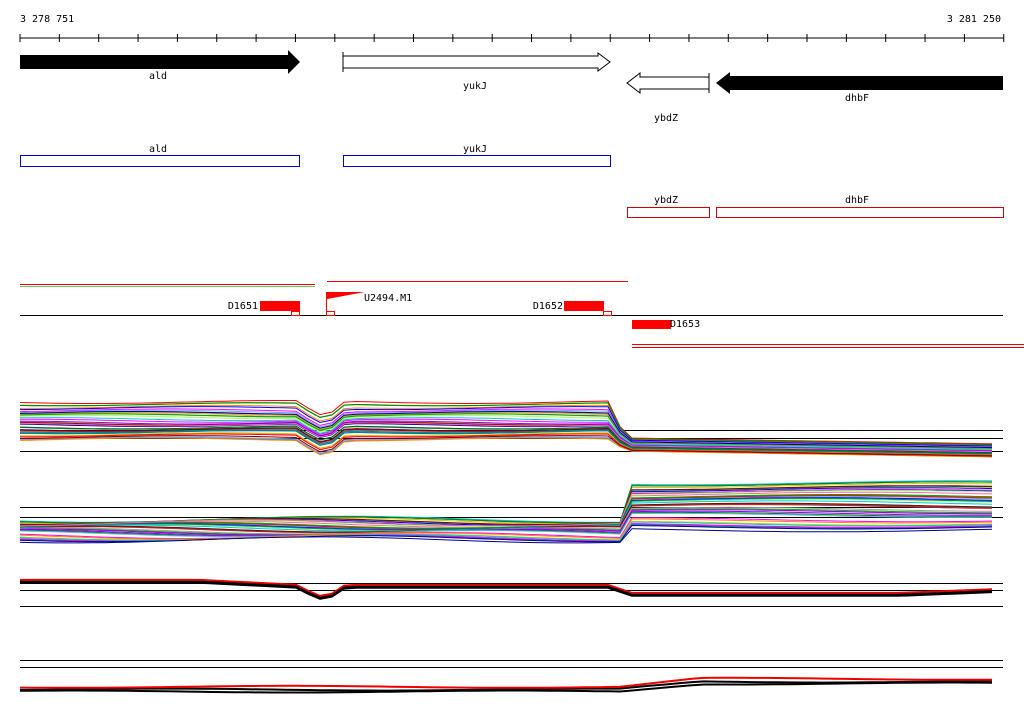 This screenshot has width=1024, height=714. I want to click on ruler-start: 3 278 751, so click(47, 19).